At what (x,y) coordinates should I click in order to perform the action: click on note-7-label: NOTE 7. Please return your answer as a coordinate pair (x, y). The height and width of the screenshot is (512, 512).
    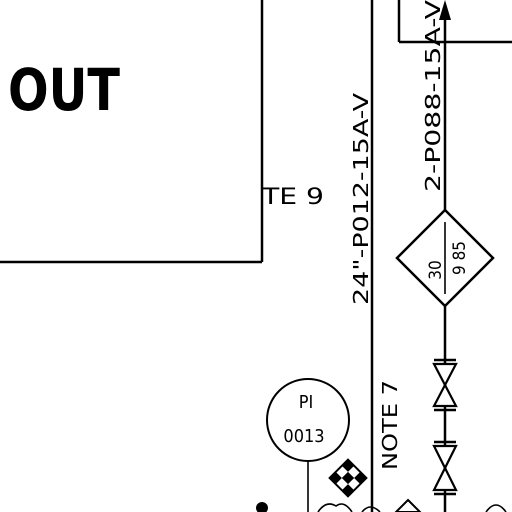
    Looking at the image, I should click on (390, 425).